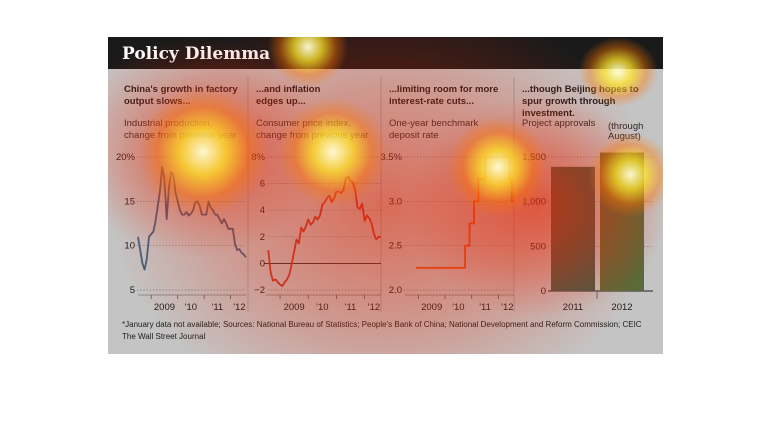 Image resolution: width=770 pixels, height=448 pixels. I want to click on x-tick-label: 2012, so click(621, 307).